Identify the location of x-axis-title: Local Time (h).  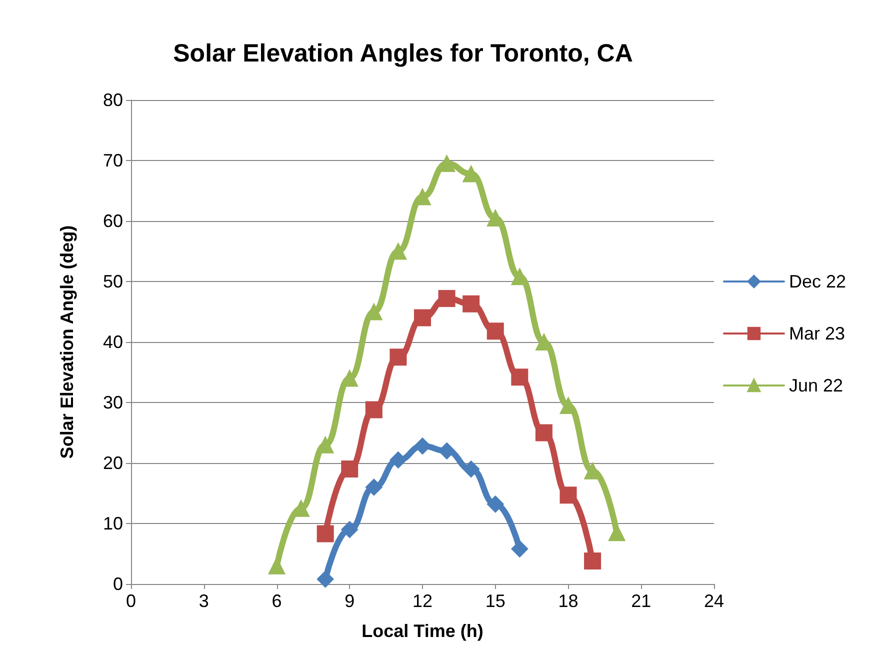
(423, 631).